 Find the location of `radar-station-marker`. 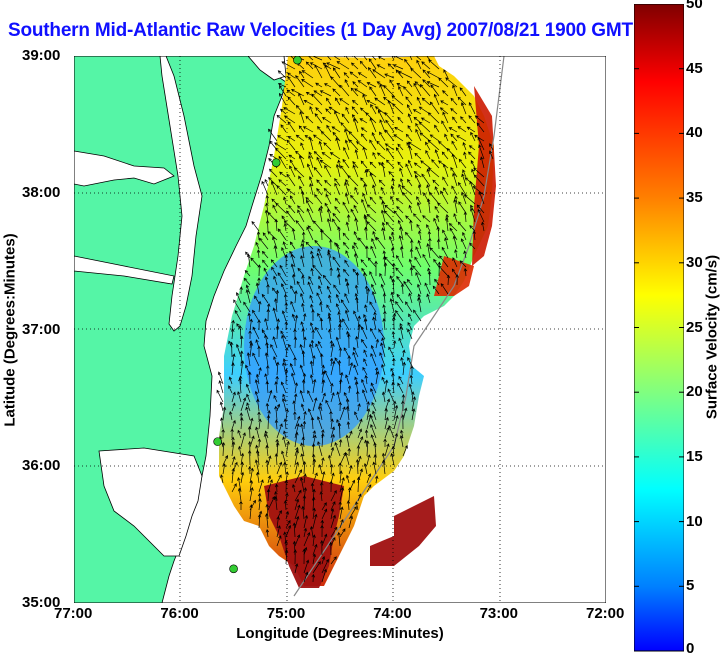

radar-station-marker is located at coordinates (297, 60).